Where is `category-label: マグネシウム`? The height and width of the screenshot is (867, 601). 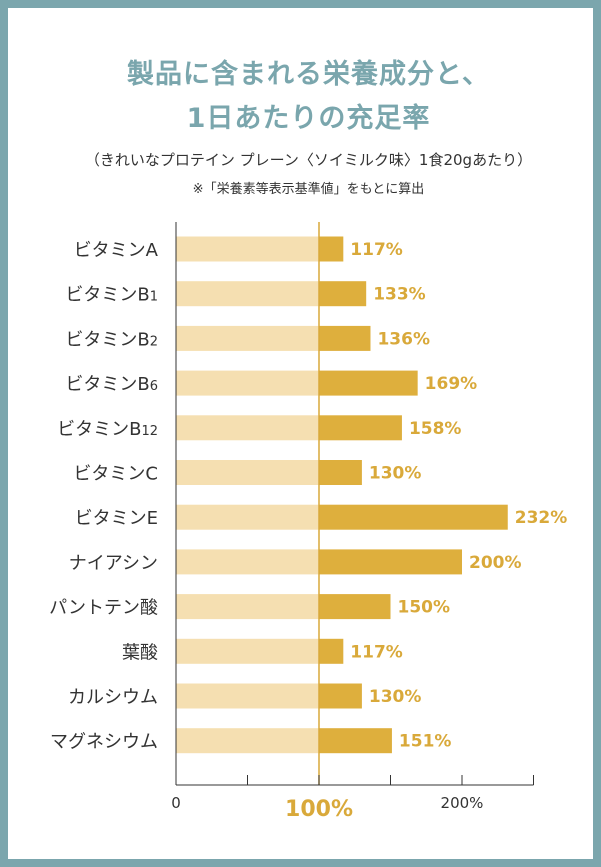 category-label: マグネシウム is located at coordinates (104, 742).